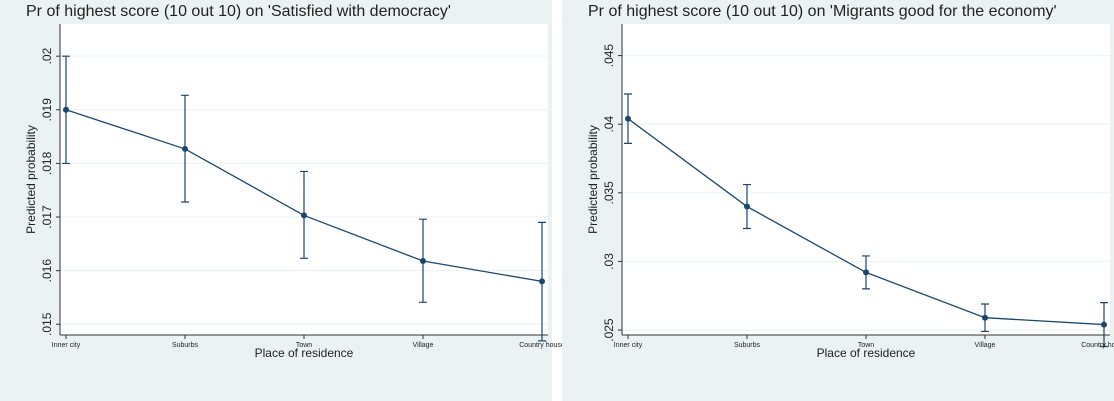 The image size is (1114, 401). Describe the element at coordinates (47, 56) in the screenshot. I see `y-tick-label: .02` at that location.